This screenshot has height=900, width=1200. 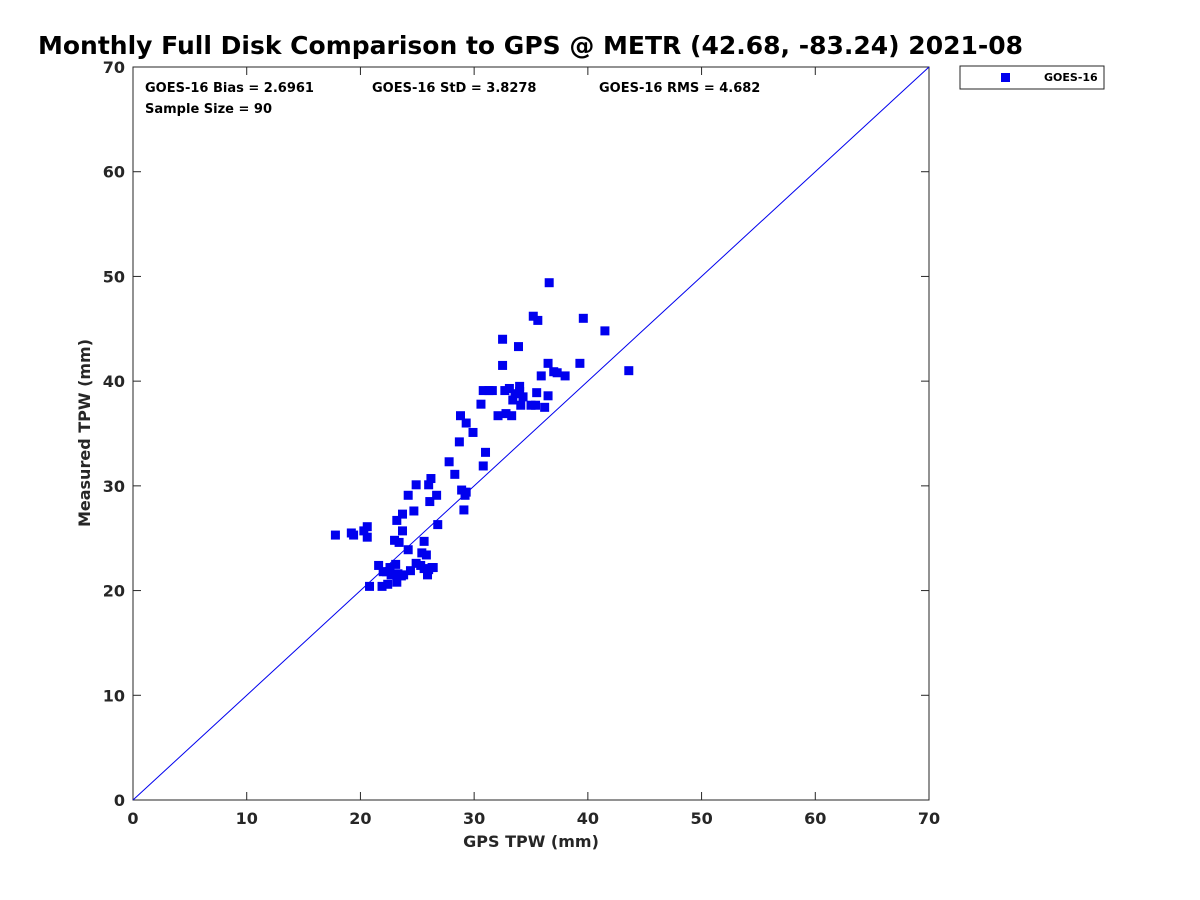 What do you see at coordinates (229, 88) in the screenshot?
I see `bias-stat: GOES-16 Bias = 2.6961` at bounding box center [229, 88].